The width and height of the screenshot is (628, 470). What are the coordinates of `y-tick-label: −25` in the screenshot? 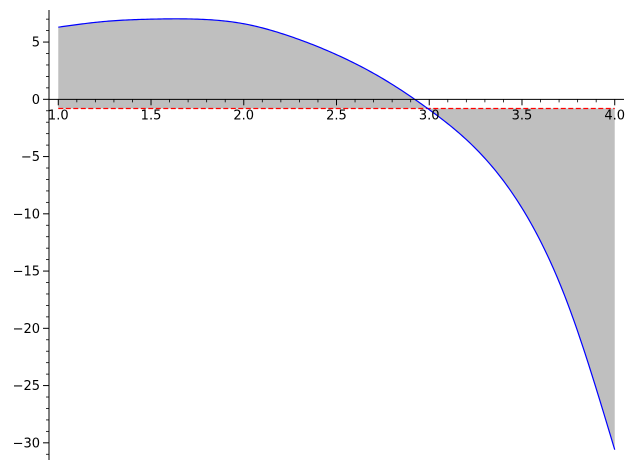 It's located at (26, 386).